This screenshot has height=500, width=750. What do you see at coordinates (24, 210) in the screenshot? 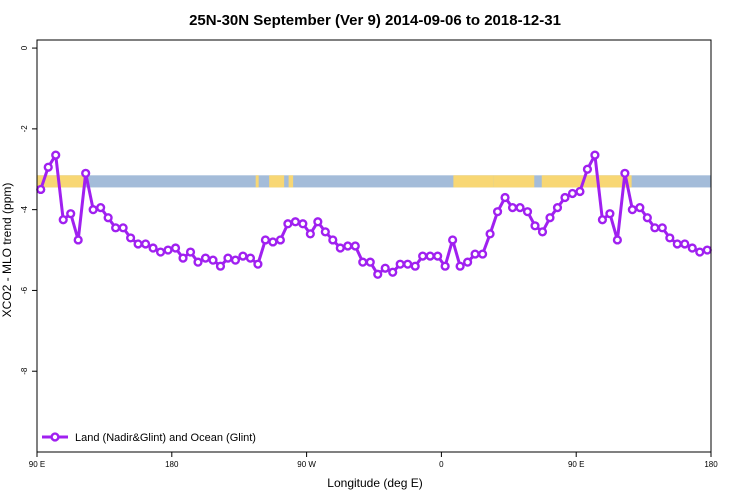
I see `y-tick-label-2: -4` at bounding box center [24, 210].